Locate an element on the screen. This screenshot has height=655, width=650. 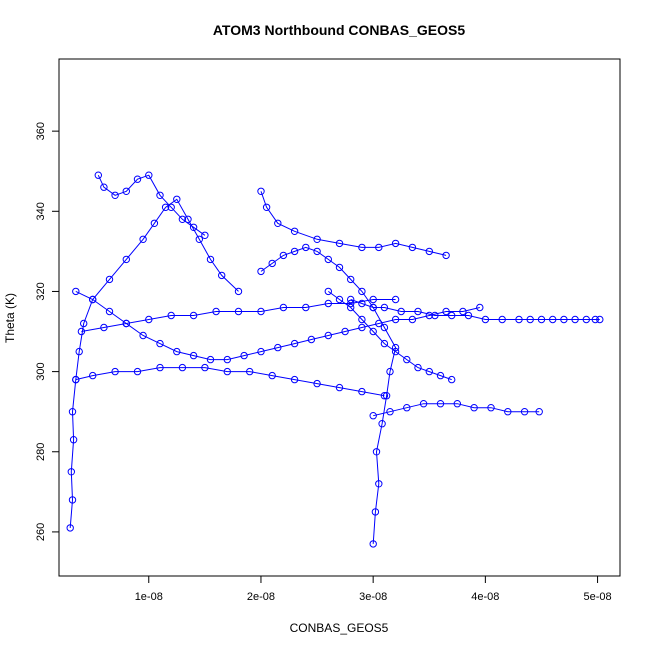
x-tick-label: 4e-08 is located at coordinates (485, 597).